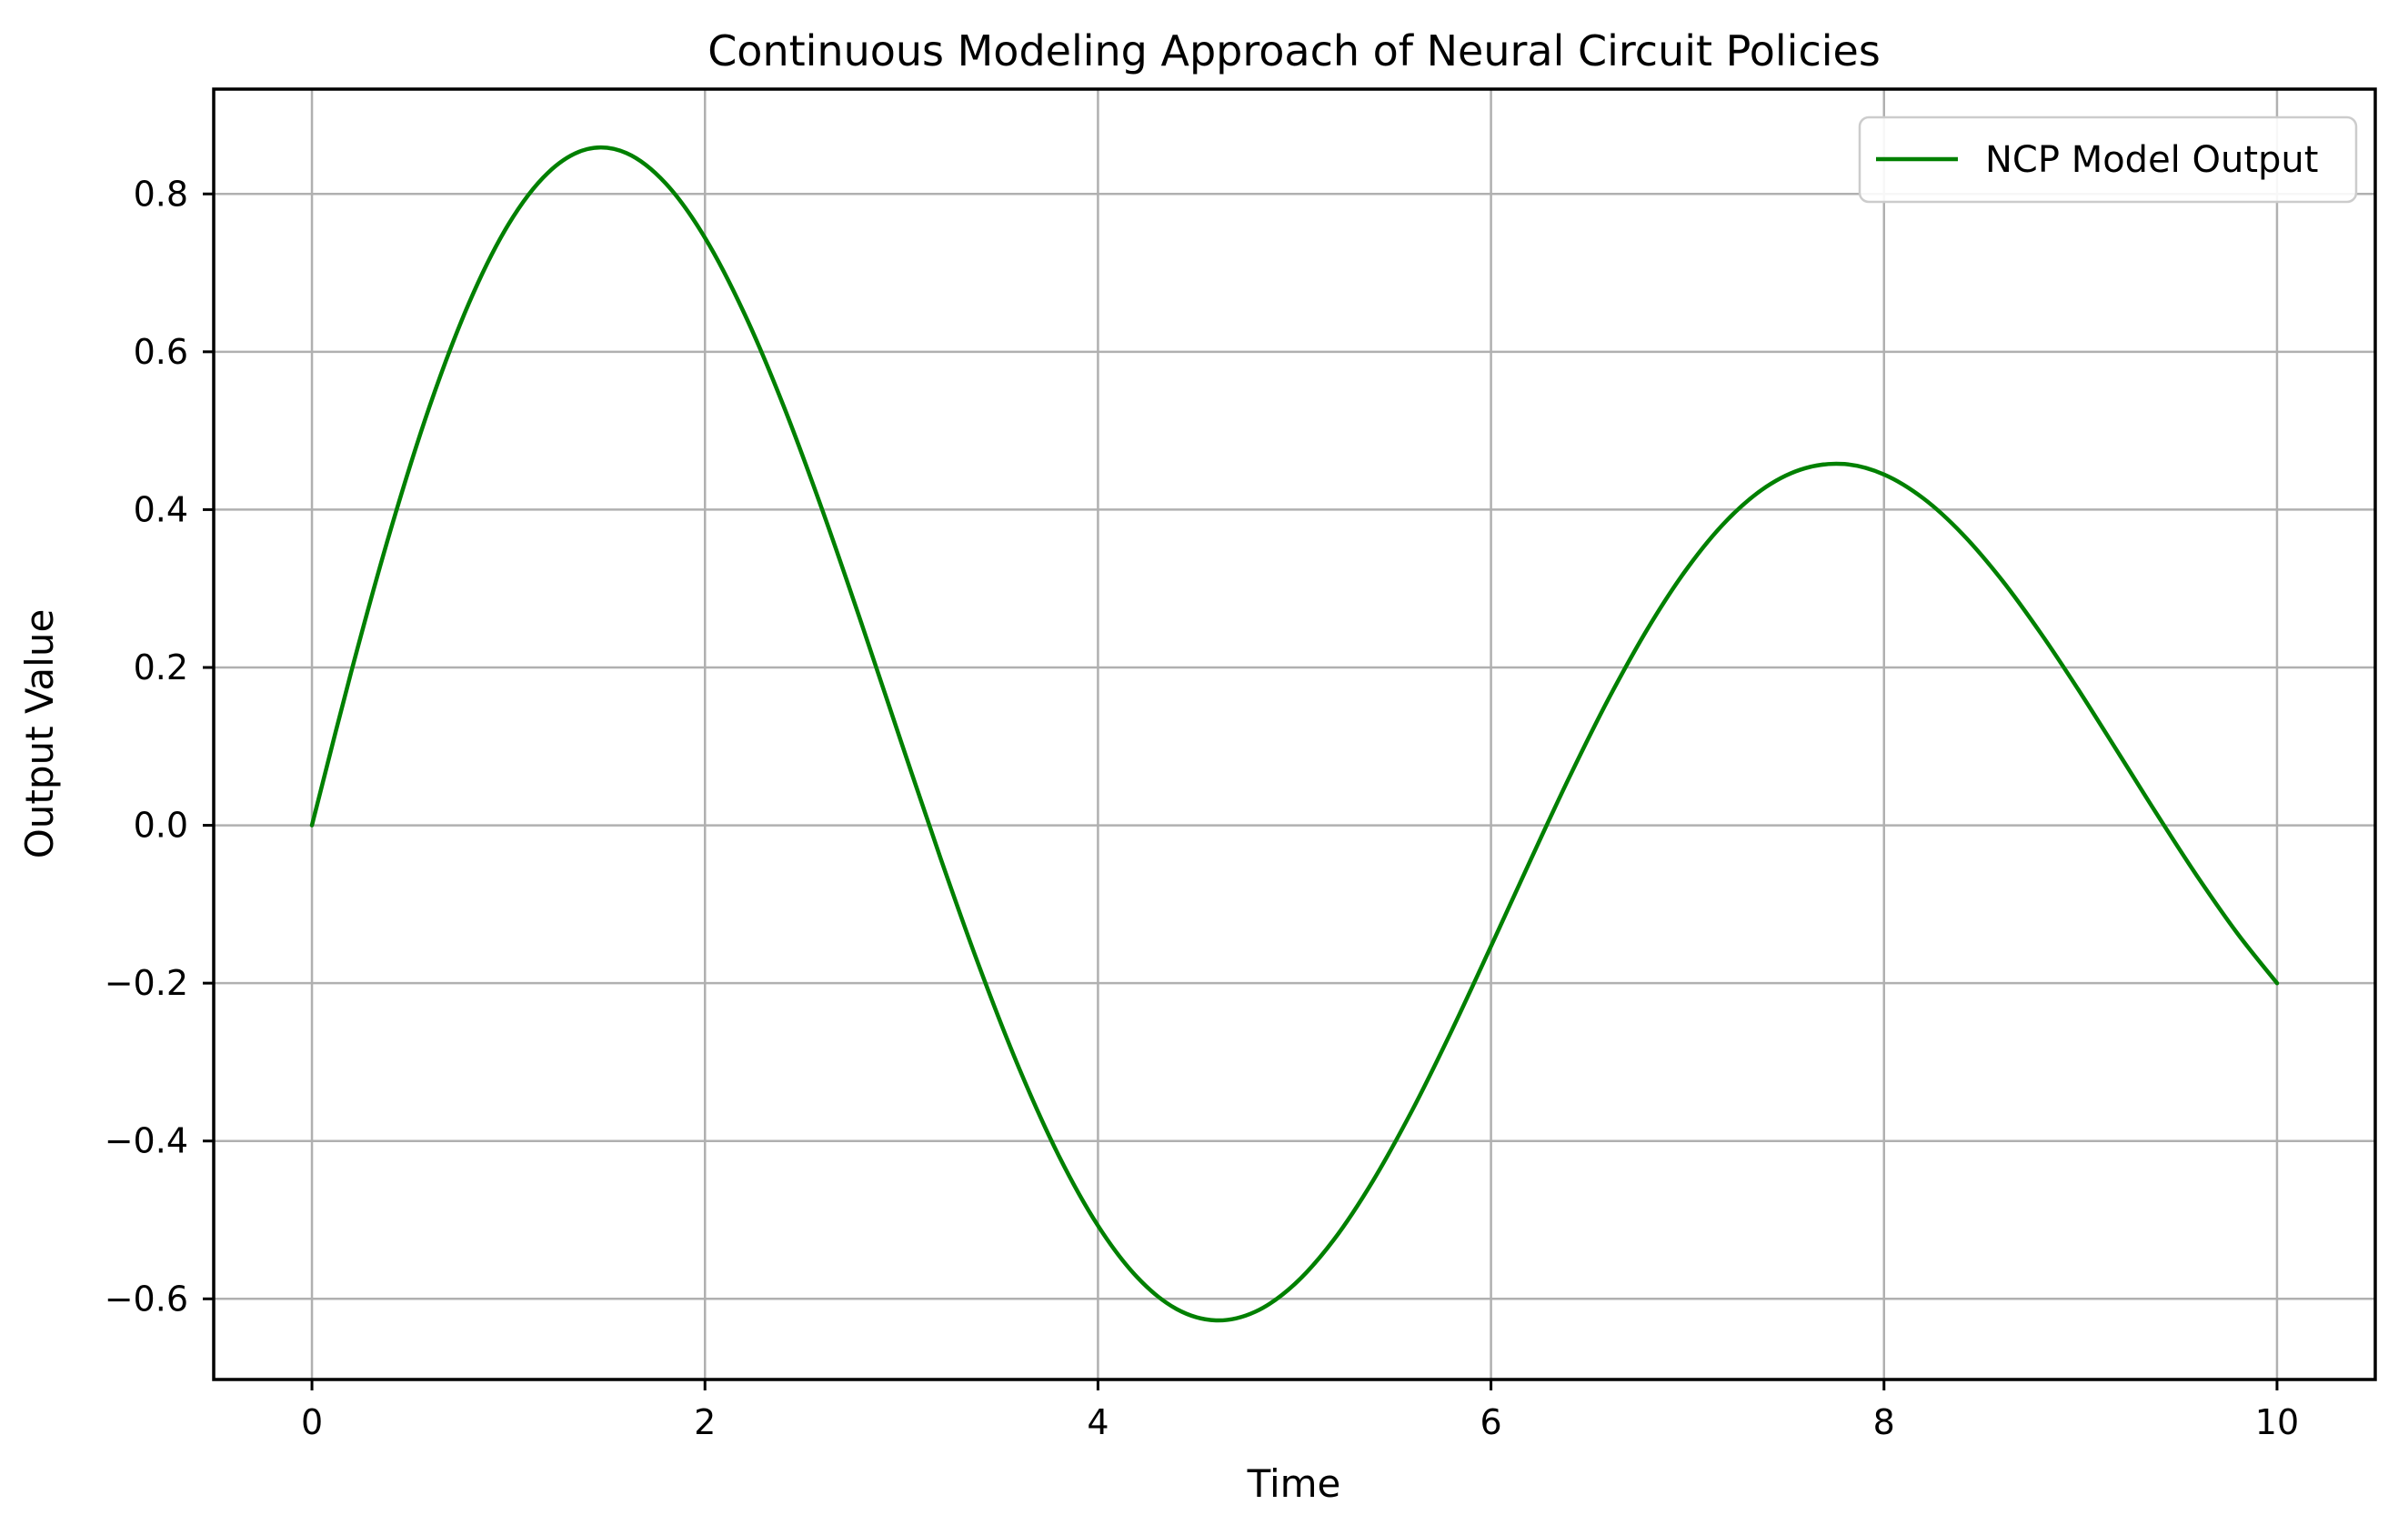  I want to click on x-tick-label: 10, so click(2277, 1422).